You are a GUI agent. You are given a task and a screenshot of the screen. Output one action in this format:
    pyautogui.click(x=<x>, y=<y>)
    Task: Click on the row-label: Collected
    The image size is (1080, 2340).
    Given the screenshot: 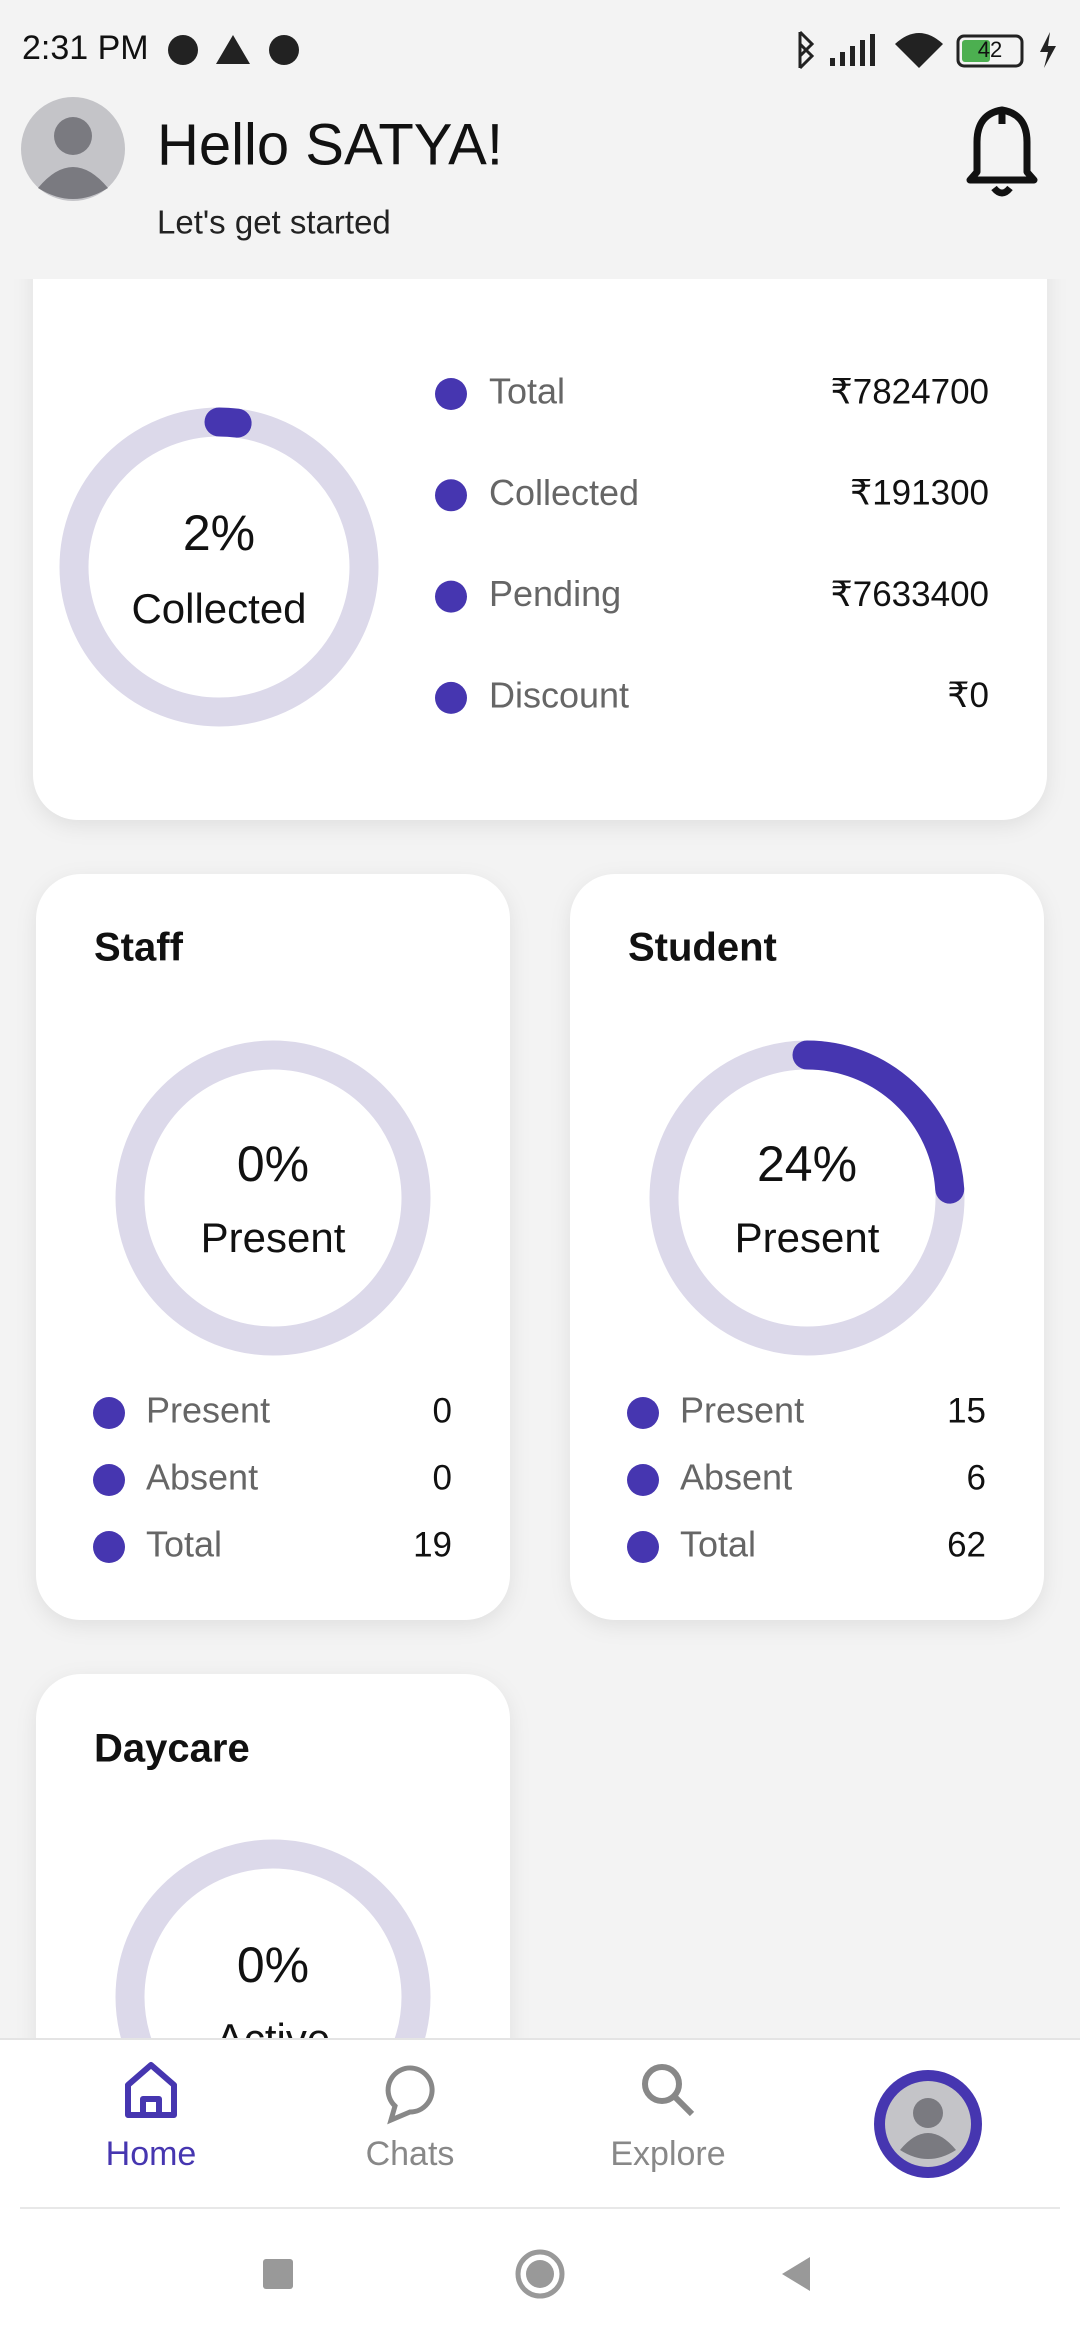 What is the action you would take?
    pyautogui.click(x=564, y=492)
    